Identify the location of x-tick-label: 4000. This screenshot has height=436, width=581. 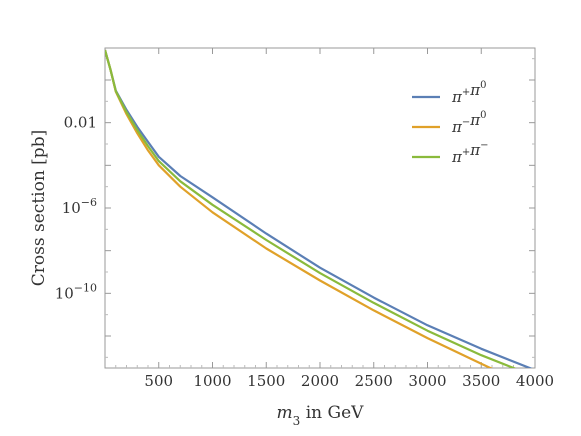
(535, 381).